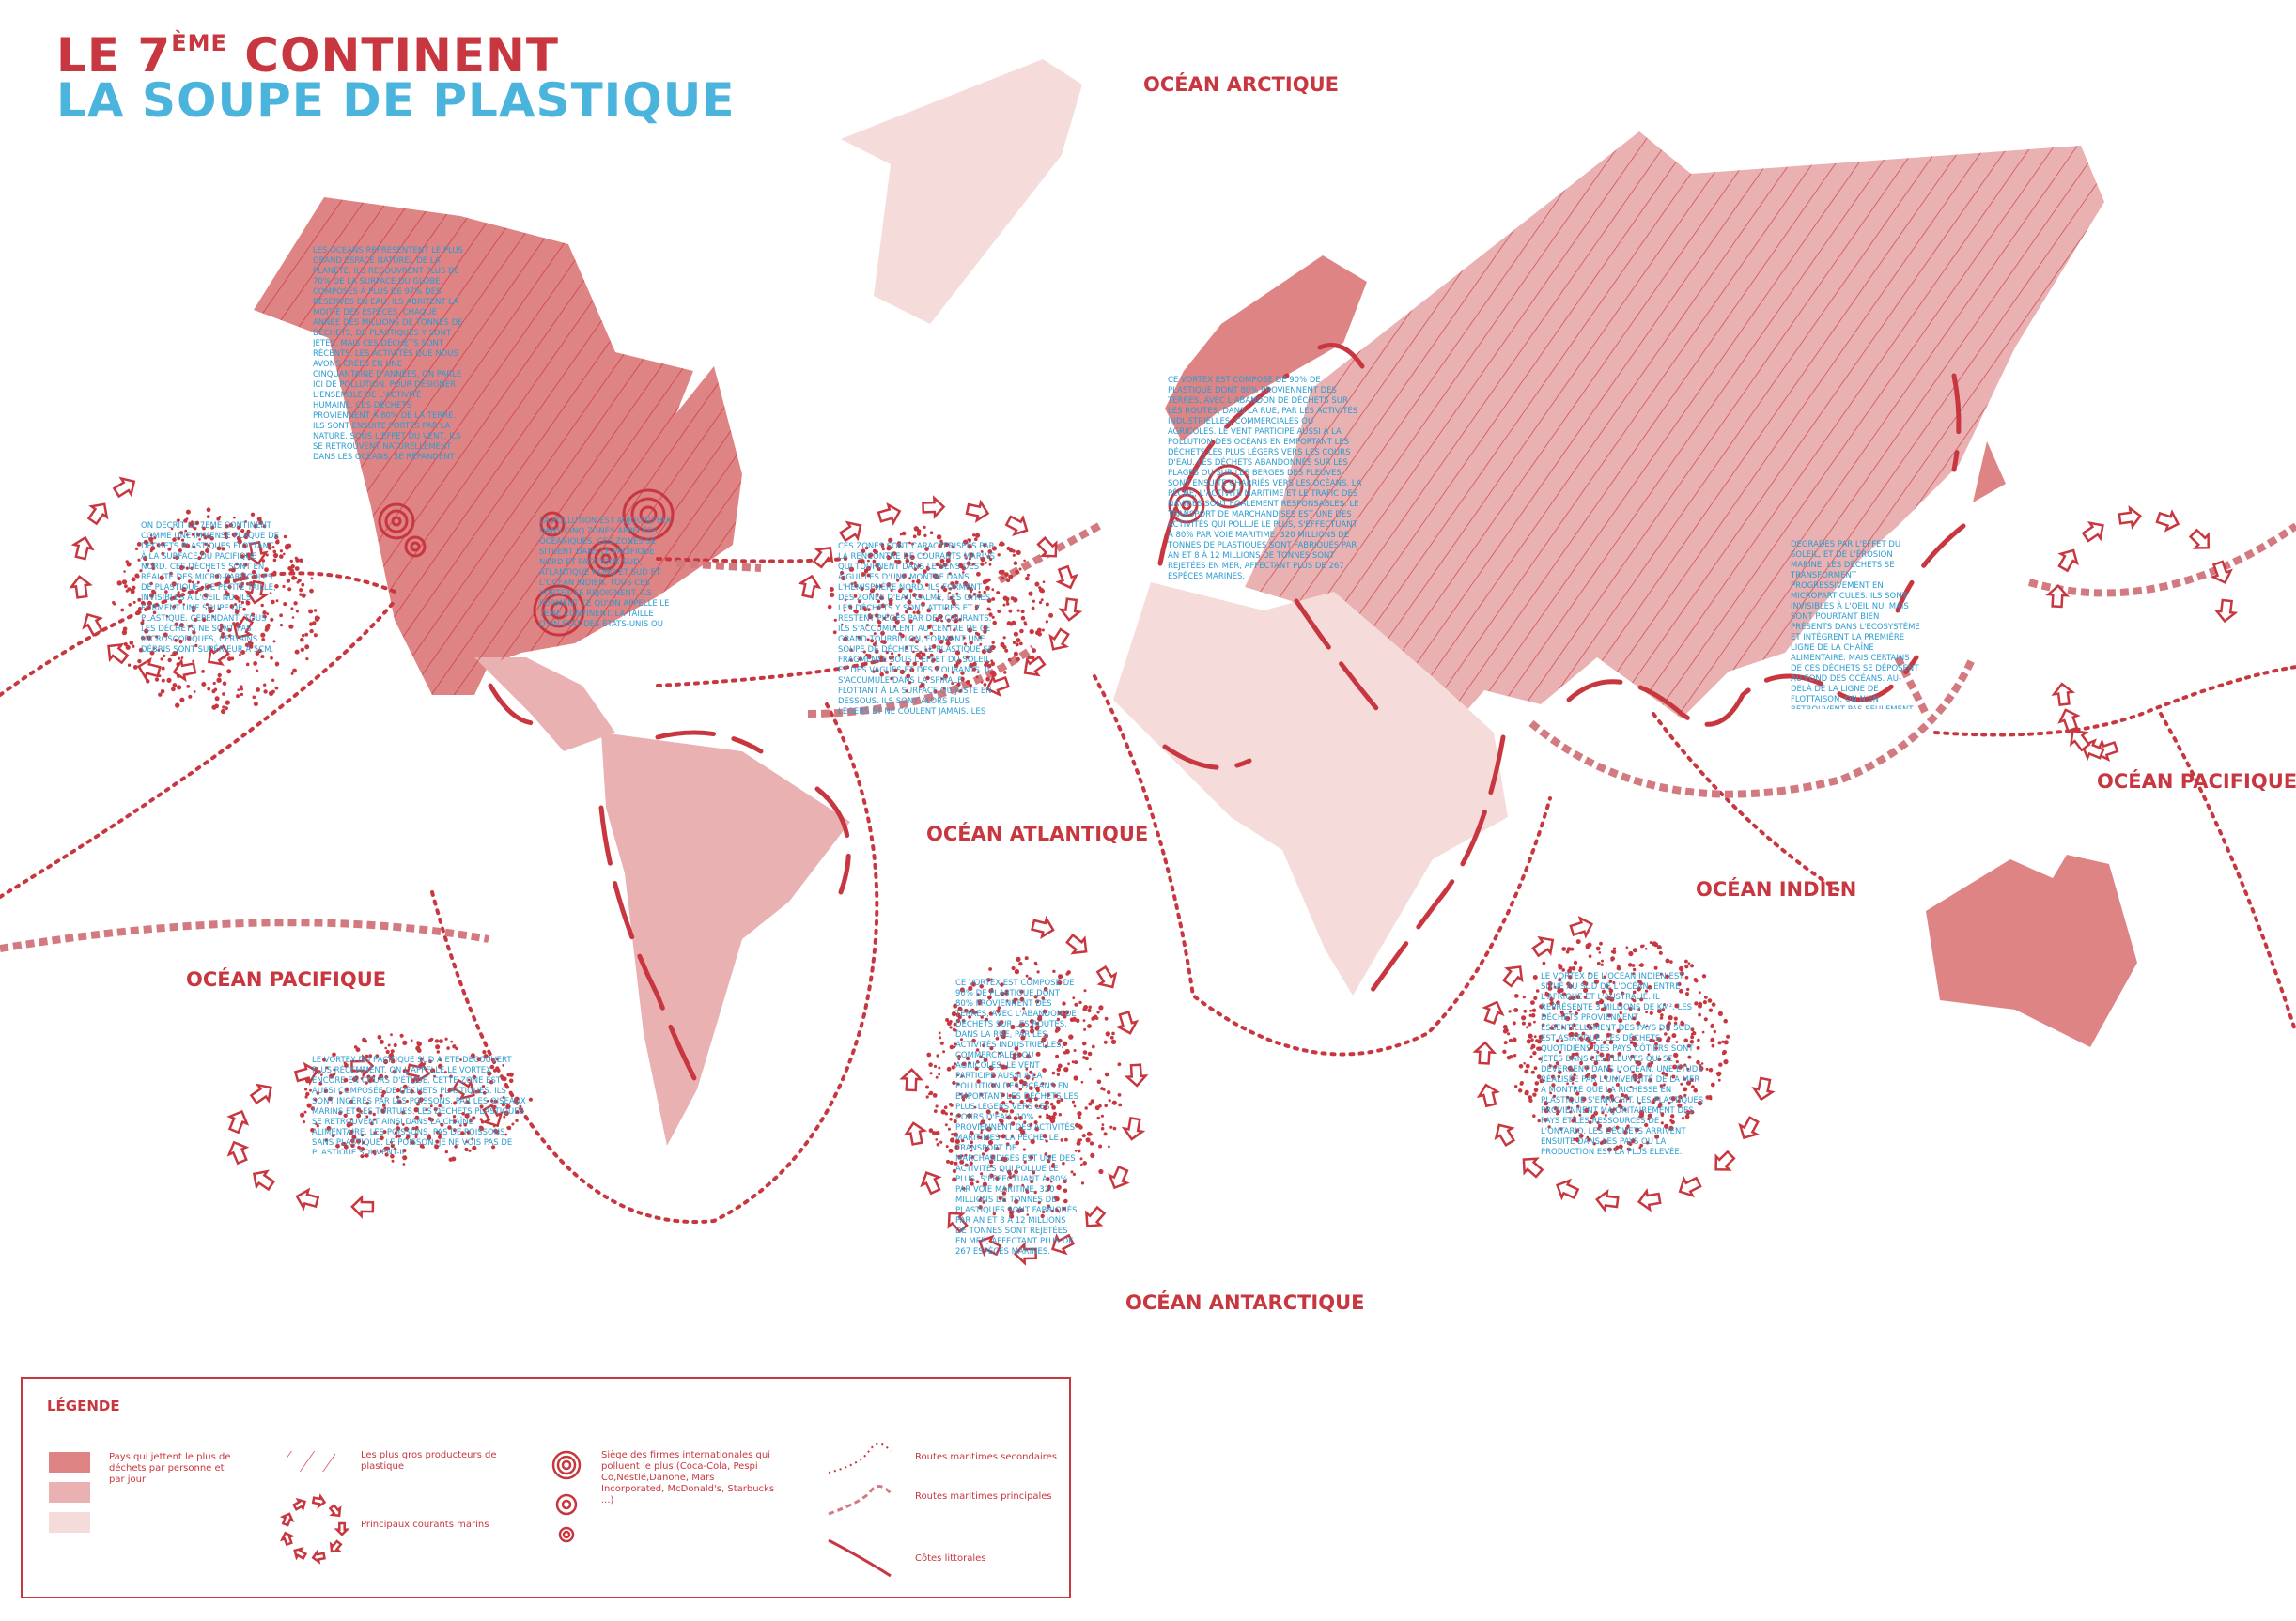 This screenshot has width=2296, height=1621. What do you see at coordinates (725, 940) in the screenshot?
I see `landmass-south-america` at bounding box center [725, 940].